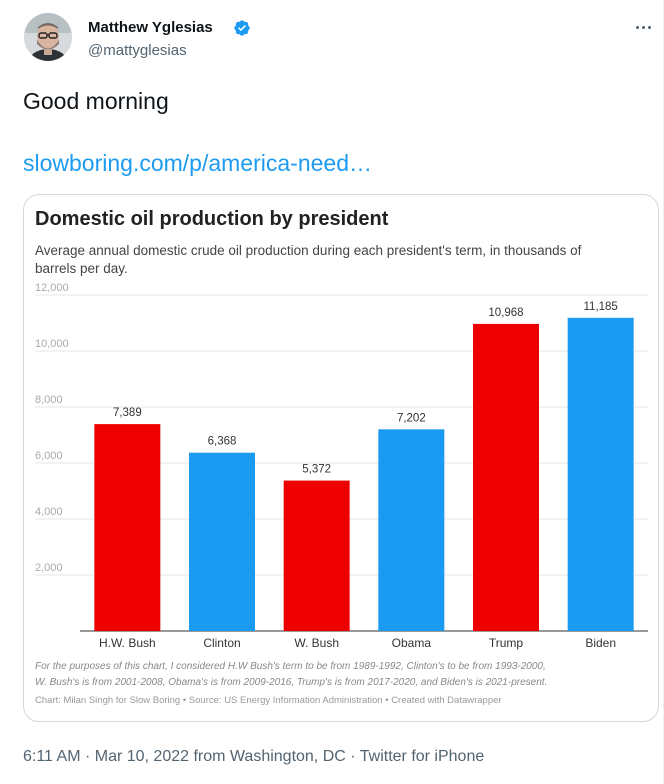  I want to click on more-horizontal-icon, so click(643, 27).